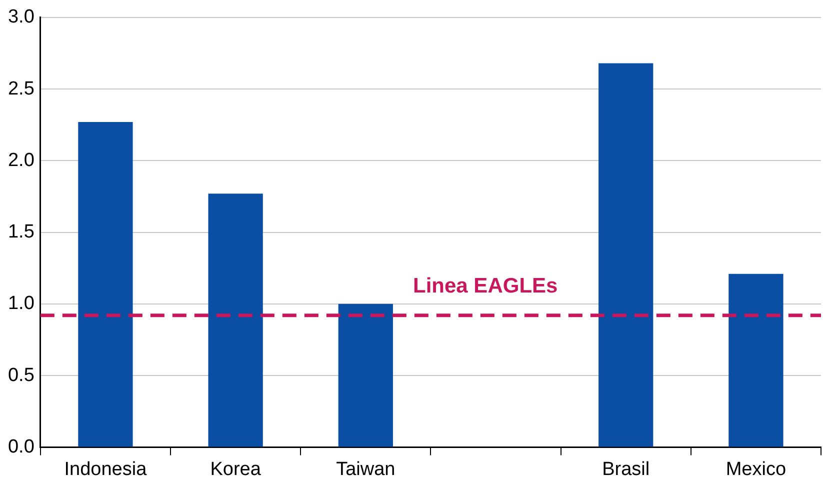  Describe the element at coordinates (21, 160) in the screenshot. I see `y-tick-label: 2.0` at that location.